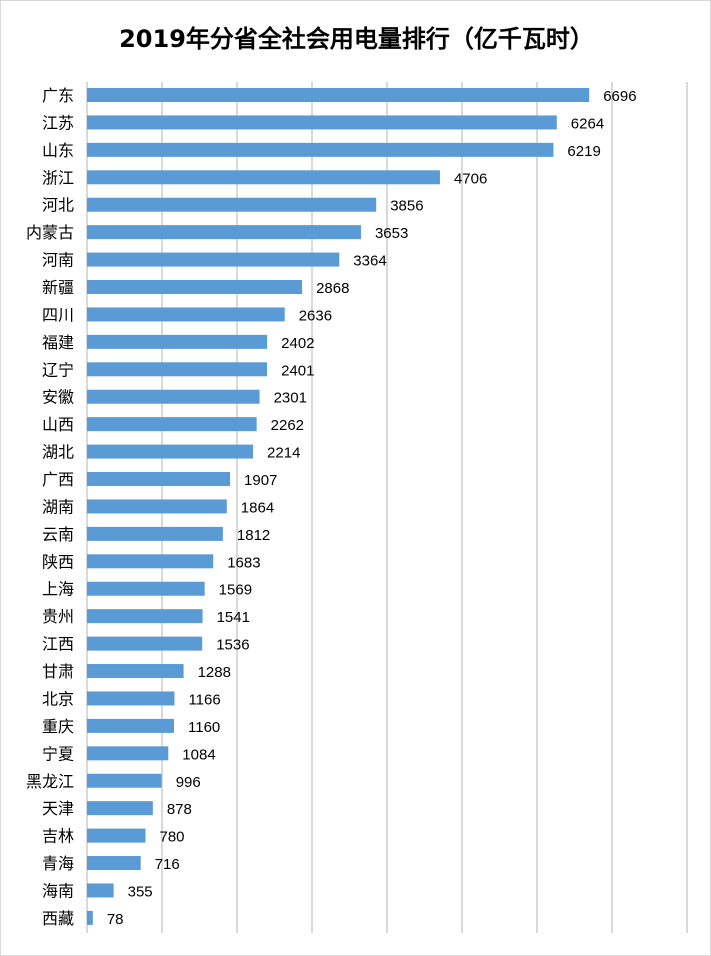  What do you see at coordinates (58, 342) in the screenshot?
I see `category-label: 福建` at bounding box center [58, 342].